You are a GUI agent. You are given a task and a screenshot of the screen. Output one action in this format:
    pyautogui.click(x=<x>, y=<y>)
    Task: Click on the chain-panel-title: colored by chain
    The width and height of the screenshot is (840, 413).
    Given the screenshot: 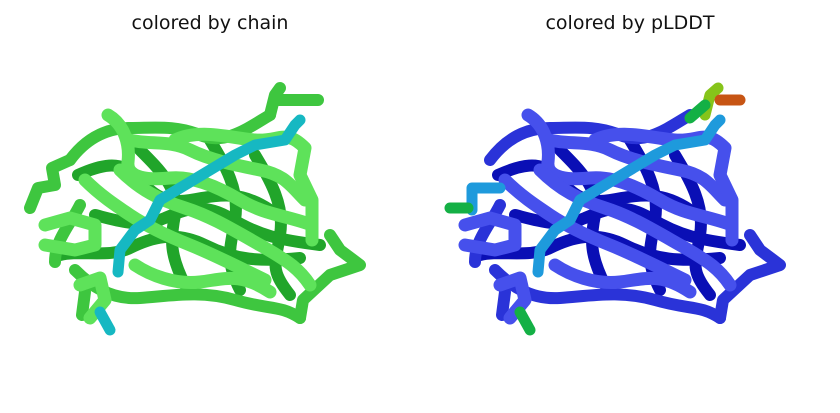 What is the action you would take?
    pyautogui.click(x=210, y=23)
    